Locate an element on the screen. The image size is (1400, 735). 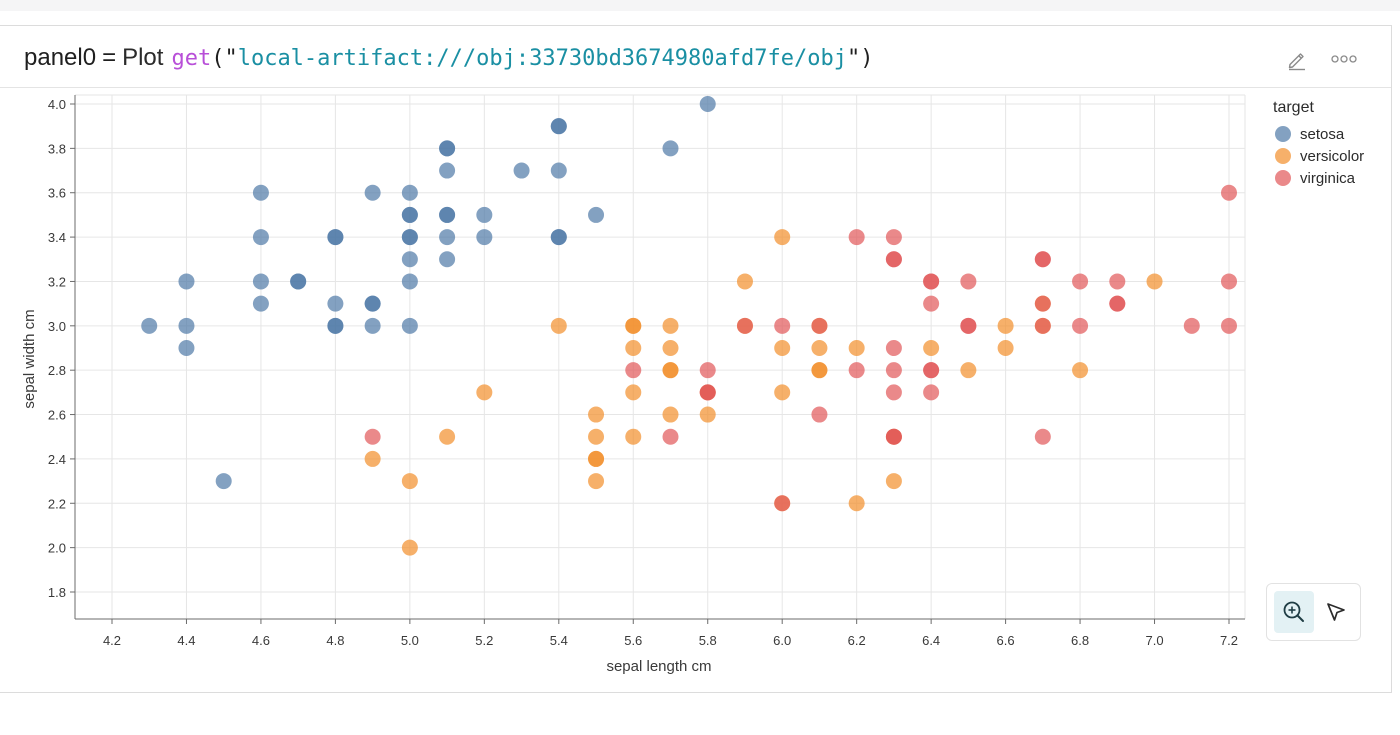
x-tick-label: 4.6 is located at coordinates (261, 640).